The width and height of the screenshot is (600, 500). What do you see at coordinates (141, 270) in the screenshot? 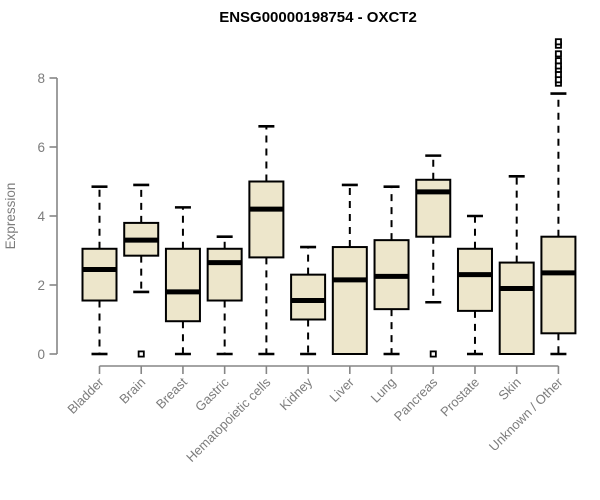
I see `box-brain` at bounding box center [141, 270].